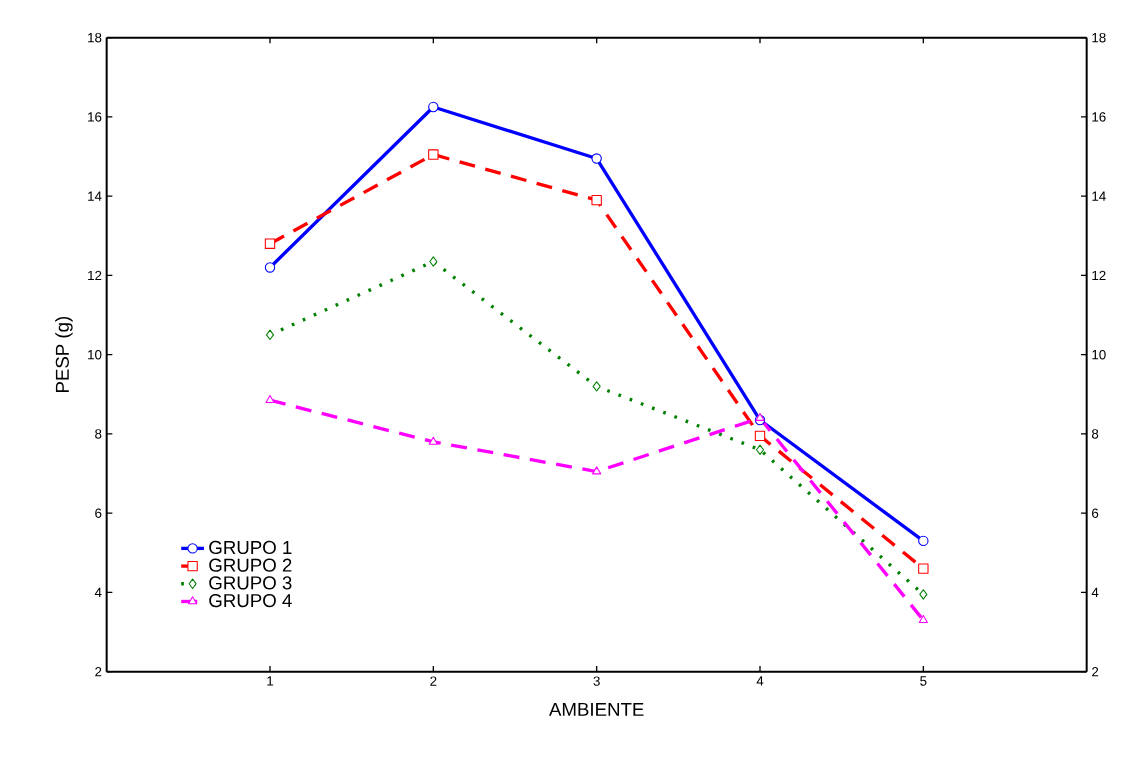 The height and width of the screenshot is (757, 1139). I want to click on y-tick-label: 18, so click(95, 37).